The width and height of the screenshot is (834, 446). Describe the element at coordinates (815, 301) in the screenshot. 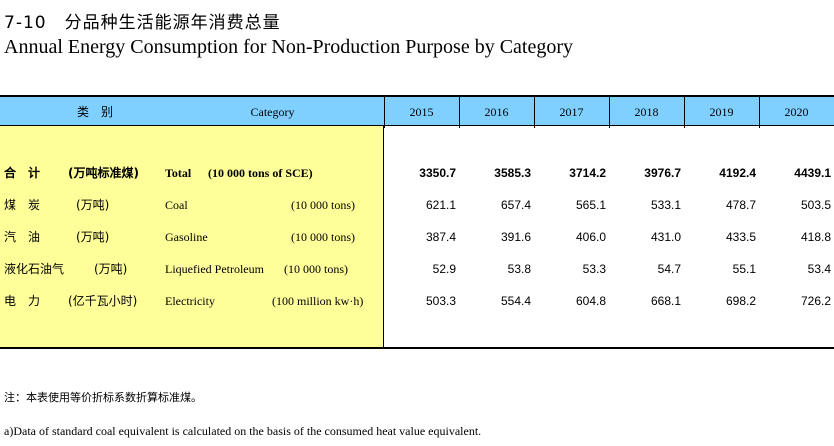

I see `table-cell: 726.2` at that location.